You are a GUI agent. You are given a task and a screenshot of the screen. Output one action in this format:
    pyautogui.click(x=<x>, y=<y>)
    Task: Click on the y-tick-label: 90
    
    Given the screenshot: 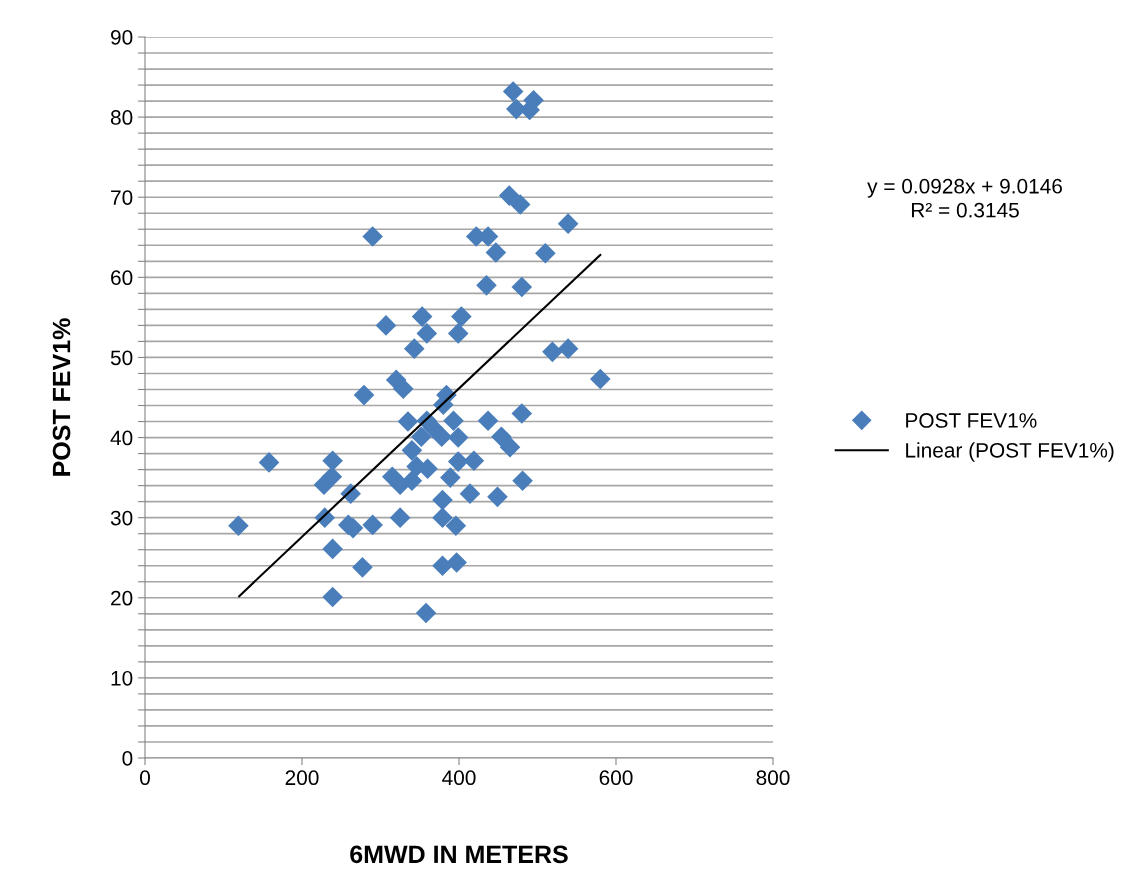 What is the action you would take?
    pyautogui.click(x=122, y=37)
    